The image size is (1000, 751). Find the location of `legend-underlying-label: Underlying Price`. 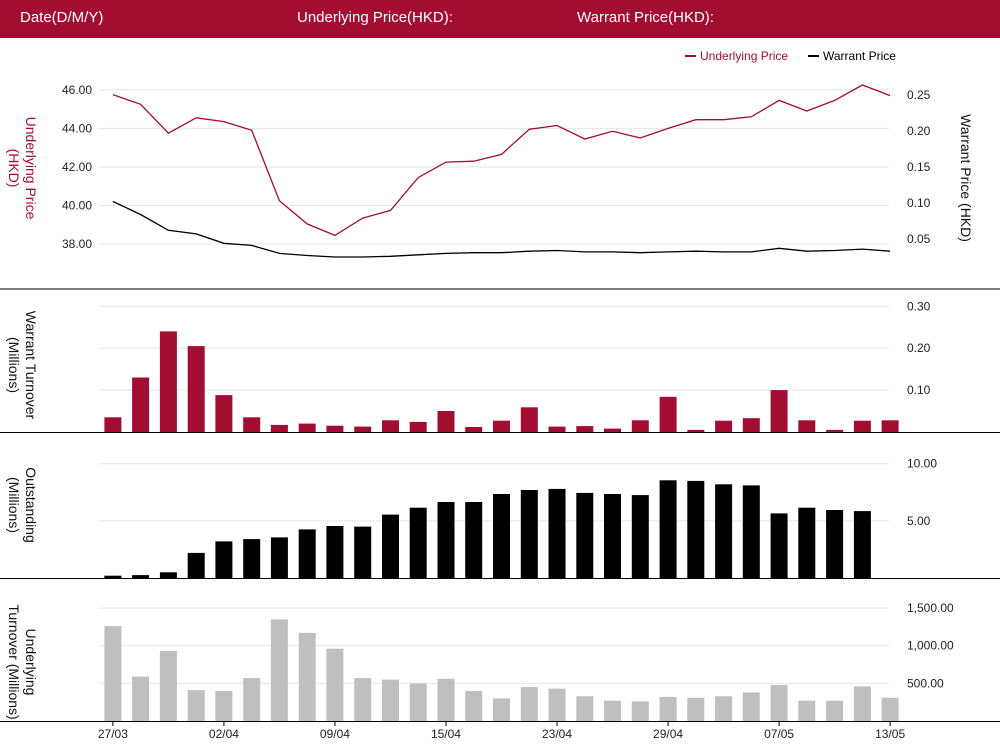

legend-underlying-label: Underlying Price is located at coordinates (744, 56).